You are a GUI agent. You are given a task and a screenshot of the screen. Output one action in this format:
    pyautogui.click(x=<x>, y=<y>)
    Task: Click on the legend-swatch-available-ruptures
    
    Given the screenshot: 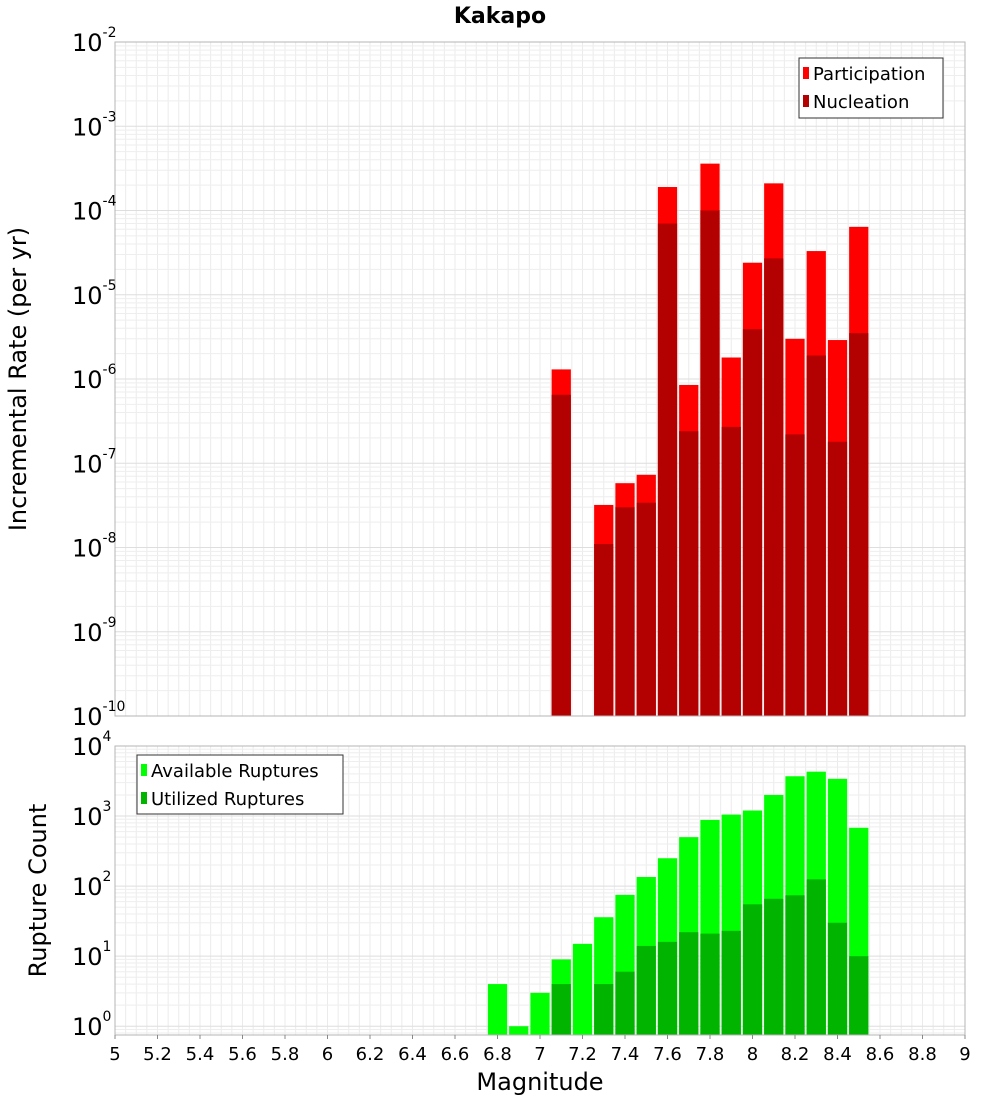 What is the action you would take?
    pyautogui.click(x=144, y=770)
    